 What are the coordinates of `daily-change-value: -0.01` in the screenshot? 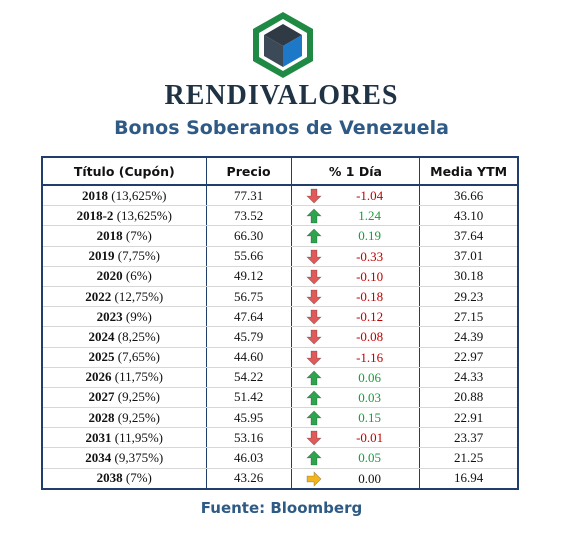 It's located at (370, 438).